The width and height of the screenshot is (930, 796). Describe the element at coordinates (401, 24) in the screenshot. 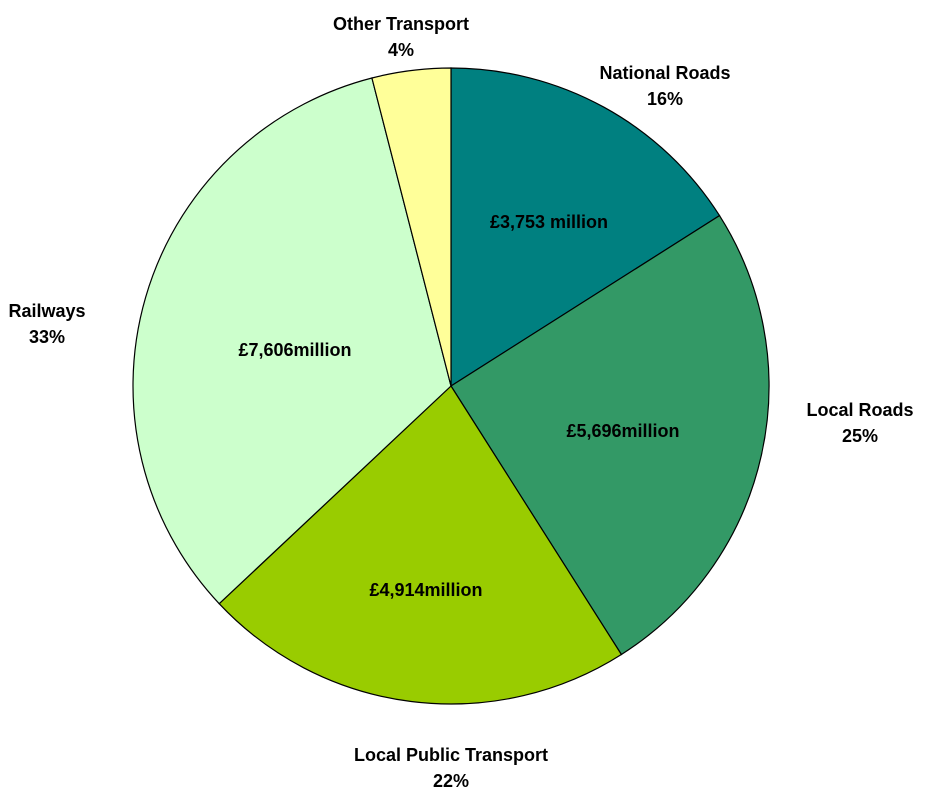

I see `slice-name: Other Transport` at that location.